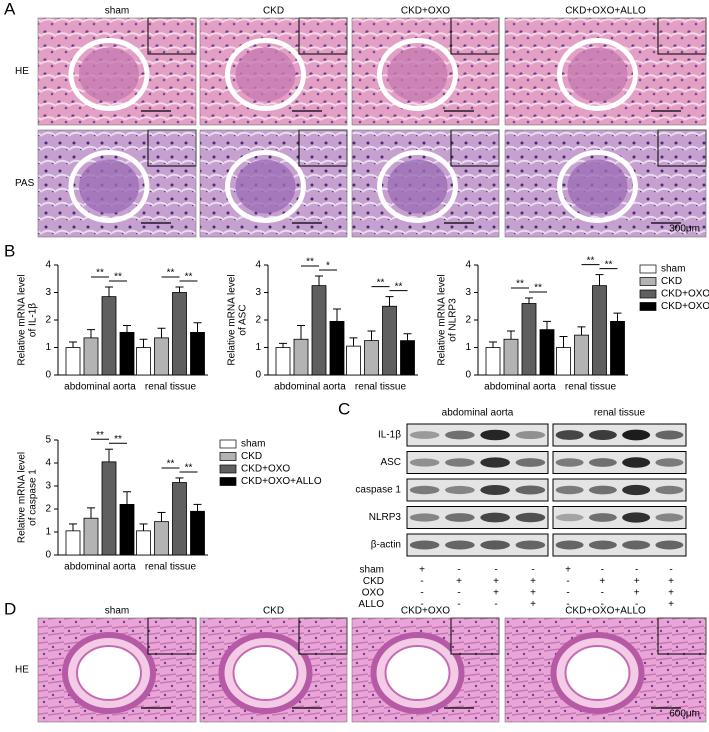  Describe the element at coordinates (417, 673) in the screenshot. I see `lumen` at that location.